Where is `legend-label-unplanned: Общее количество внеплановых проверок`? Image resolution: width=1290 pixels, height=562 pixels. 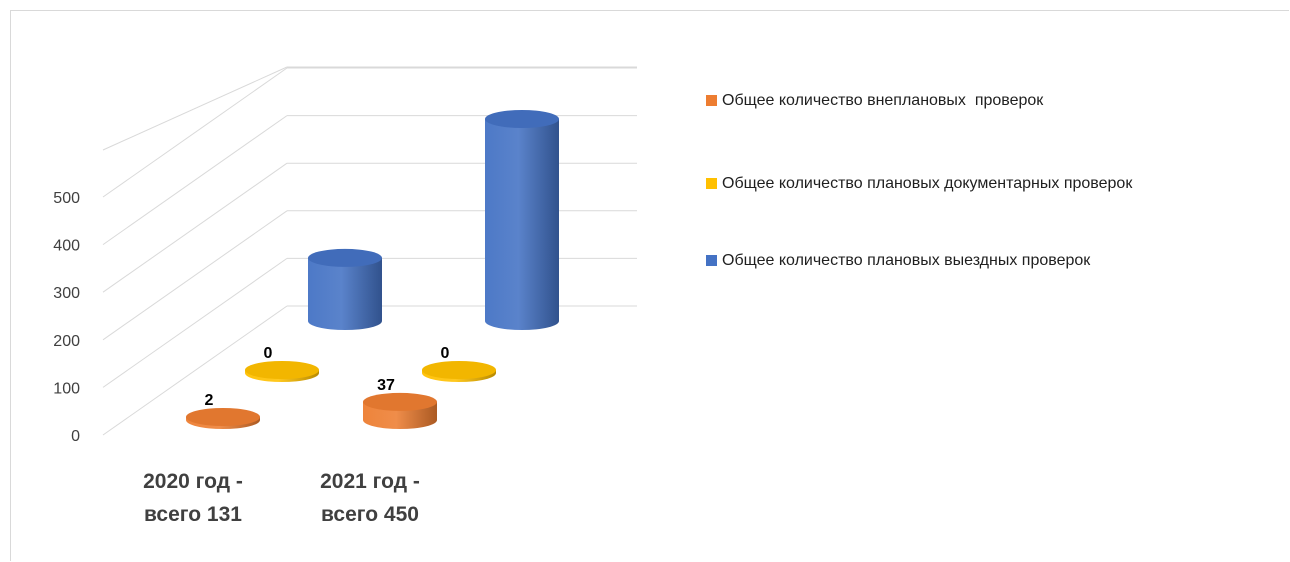
legend-label-unplanned: Общее количество внеплановых проверок is located at coordinates (883, 100).